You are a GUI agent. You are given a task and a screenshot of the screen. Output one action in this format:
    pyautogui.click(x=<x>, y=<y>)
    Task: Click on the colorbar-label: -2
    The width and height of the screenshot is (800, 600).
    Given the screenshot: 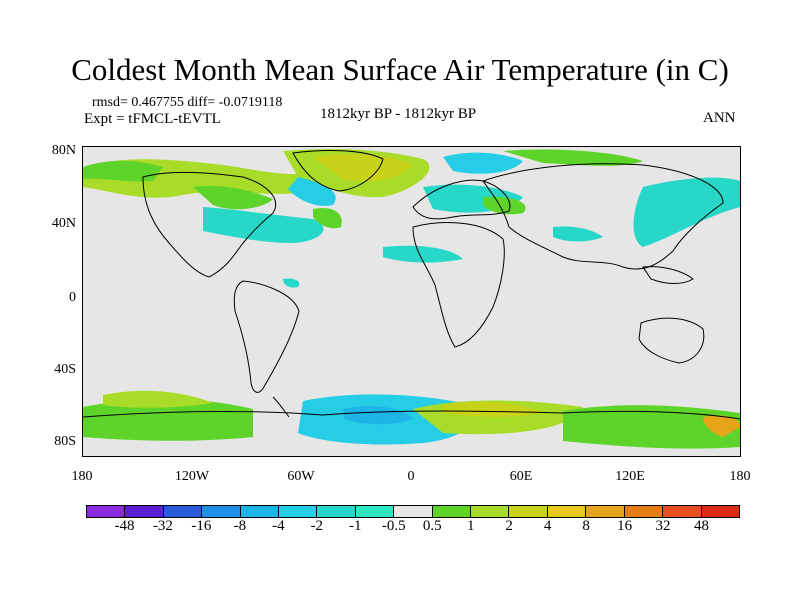 What is the action you would take?
    pyautogui.click(x=317, y=526)
    